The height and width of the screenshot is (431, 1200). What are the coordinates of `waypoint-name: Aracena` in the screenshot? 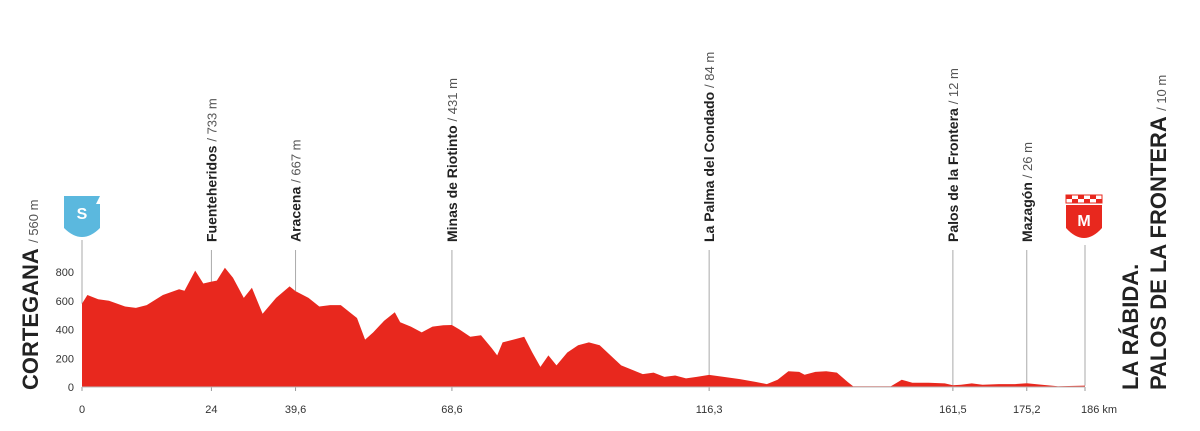 It's located at (296, 214).